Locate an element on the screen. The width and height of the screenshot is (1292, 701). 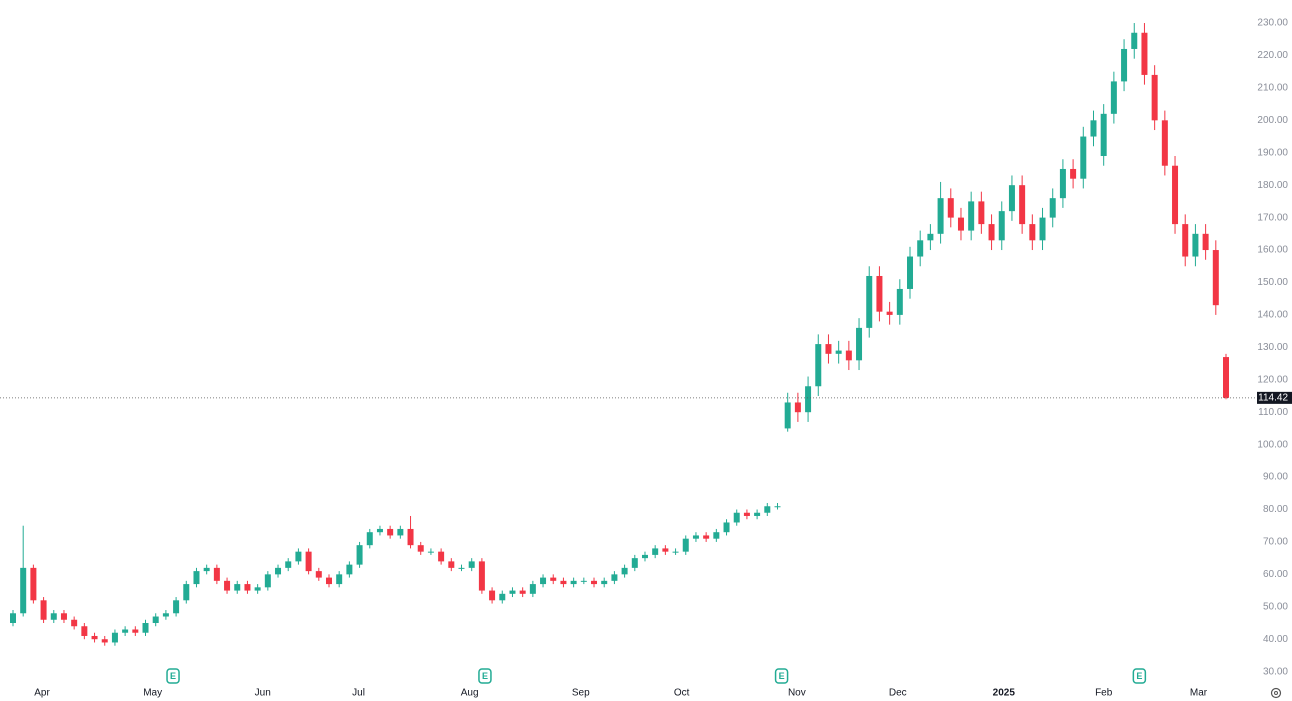
settings-gear is located at coordinates (1276, 693).